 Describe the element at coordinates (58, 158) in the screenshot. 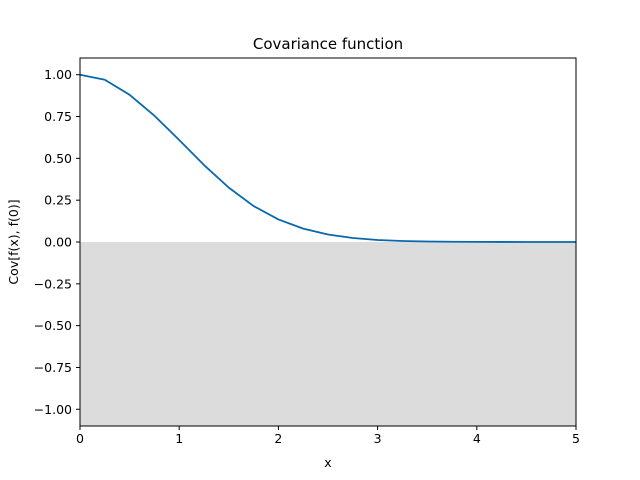

I see `y-tick-label: 0.50` at that location.